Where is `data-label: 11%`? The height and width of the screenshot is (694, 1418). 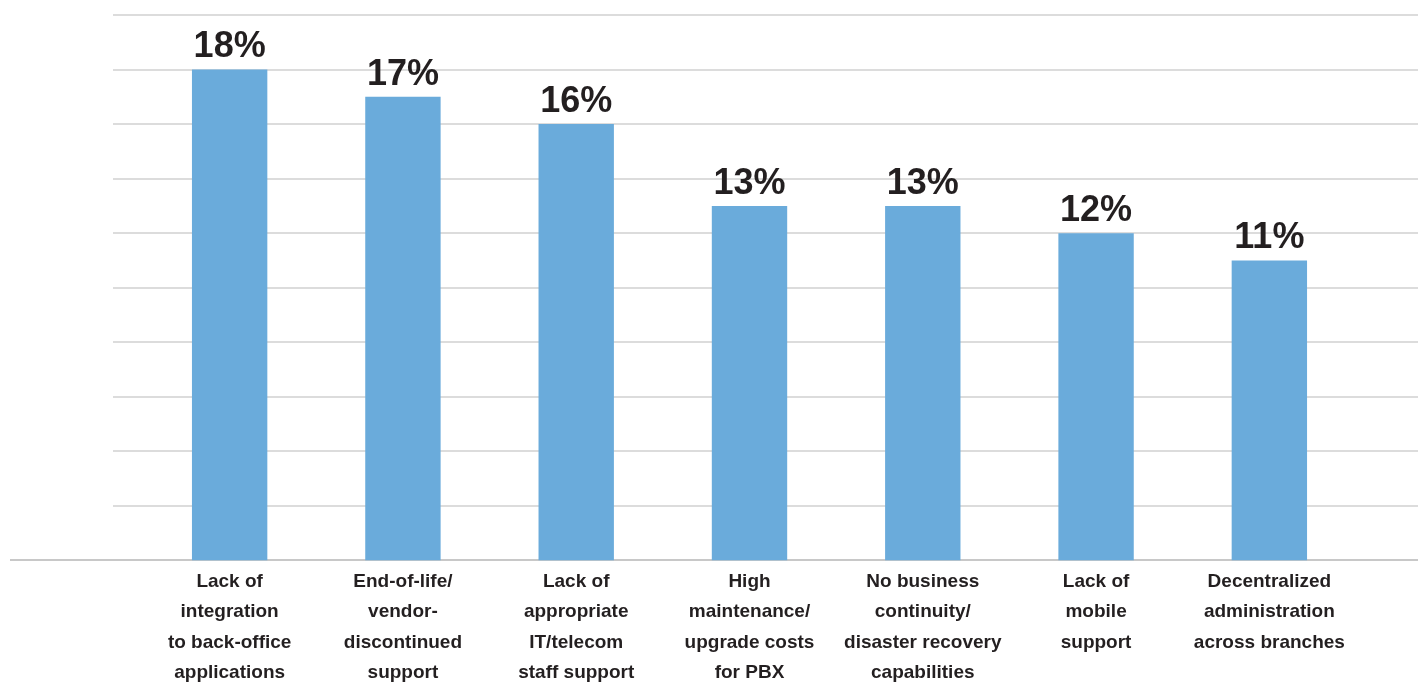
data-label: 11% is located at coordinates (1269, 236).